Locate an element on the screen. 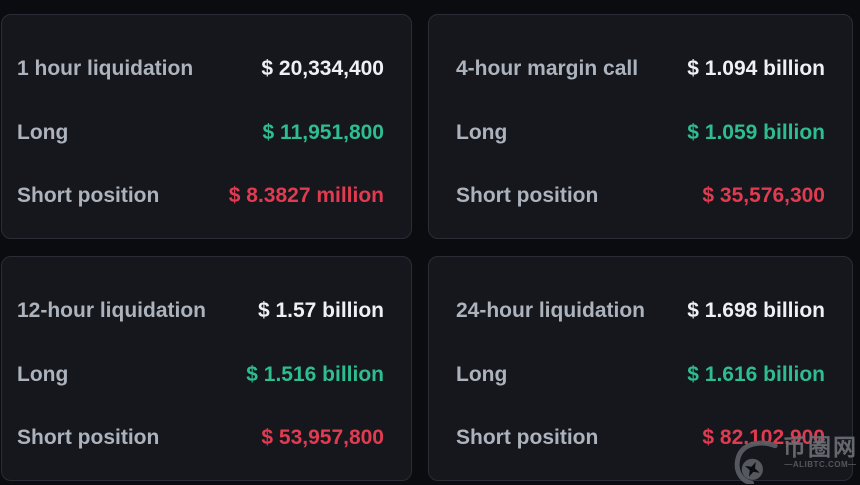 The width and height of the screenshot is (860, 485). card-title-row: 1 hour liquidation $ 20,334,400 is located at coordinates (200, 69).